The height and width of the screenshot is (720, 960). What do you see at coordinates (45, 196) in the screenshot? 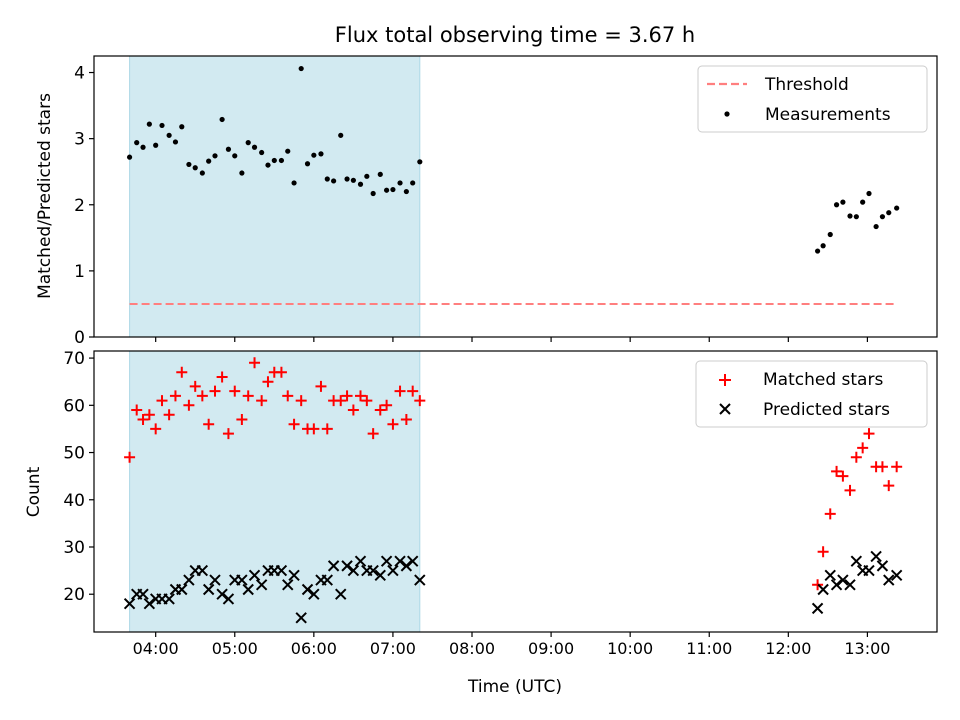
I see `ratio-y-axis-label: Matched/Predicted stars` at bounding box center [45, 196].